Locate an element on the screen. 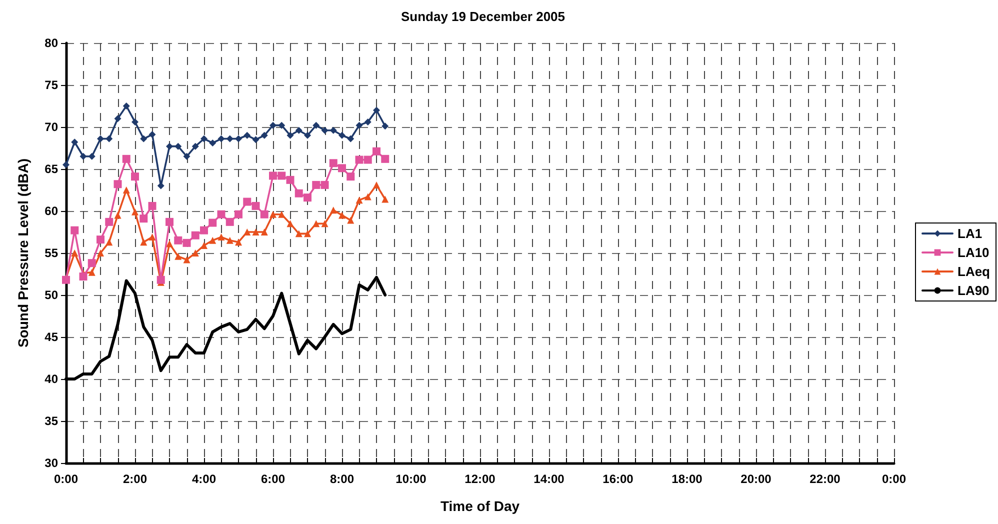 The width and height of the screenshot is (998, 524). y-tick-label: 50 is located at coordinates (51, 295).